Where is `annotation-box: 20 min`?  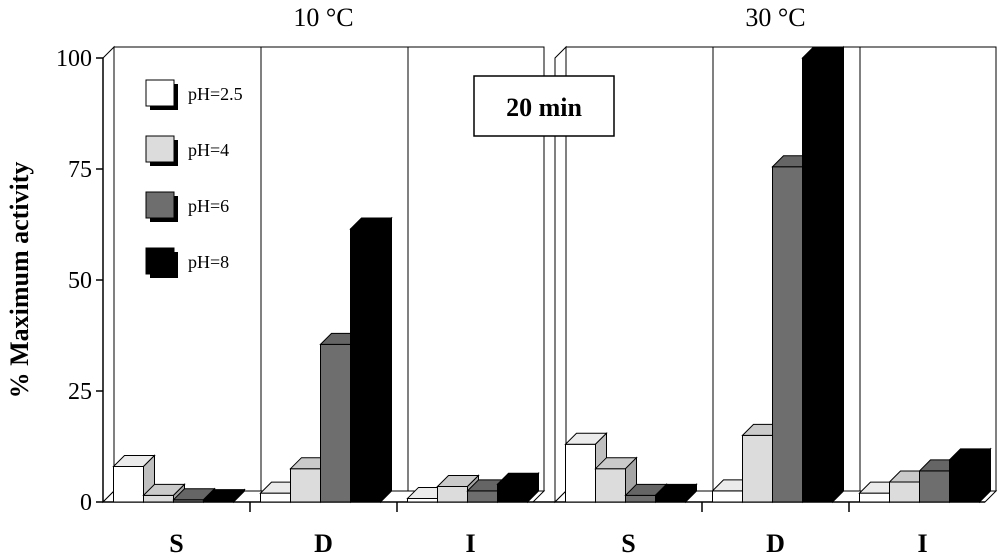 annotation-box: 20 min is located at coordinates (544, 106).